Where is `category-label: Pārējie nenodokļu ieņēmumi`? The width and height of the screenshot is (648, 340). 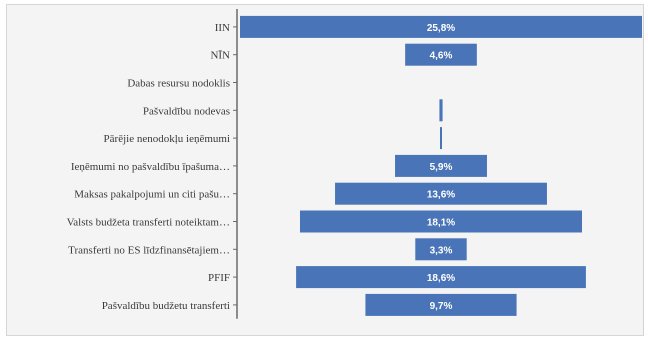 category-label: Pārējie nenodokļu ieņēmumi is located at coordinates (167, 139).